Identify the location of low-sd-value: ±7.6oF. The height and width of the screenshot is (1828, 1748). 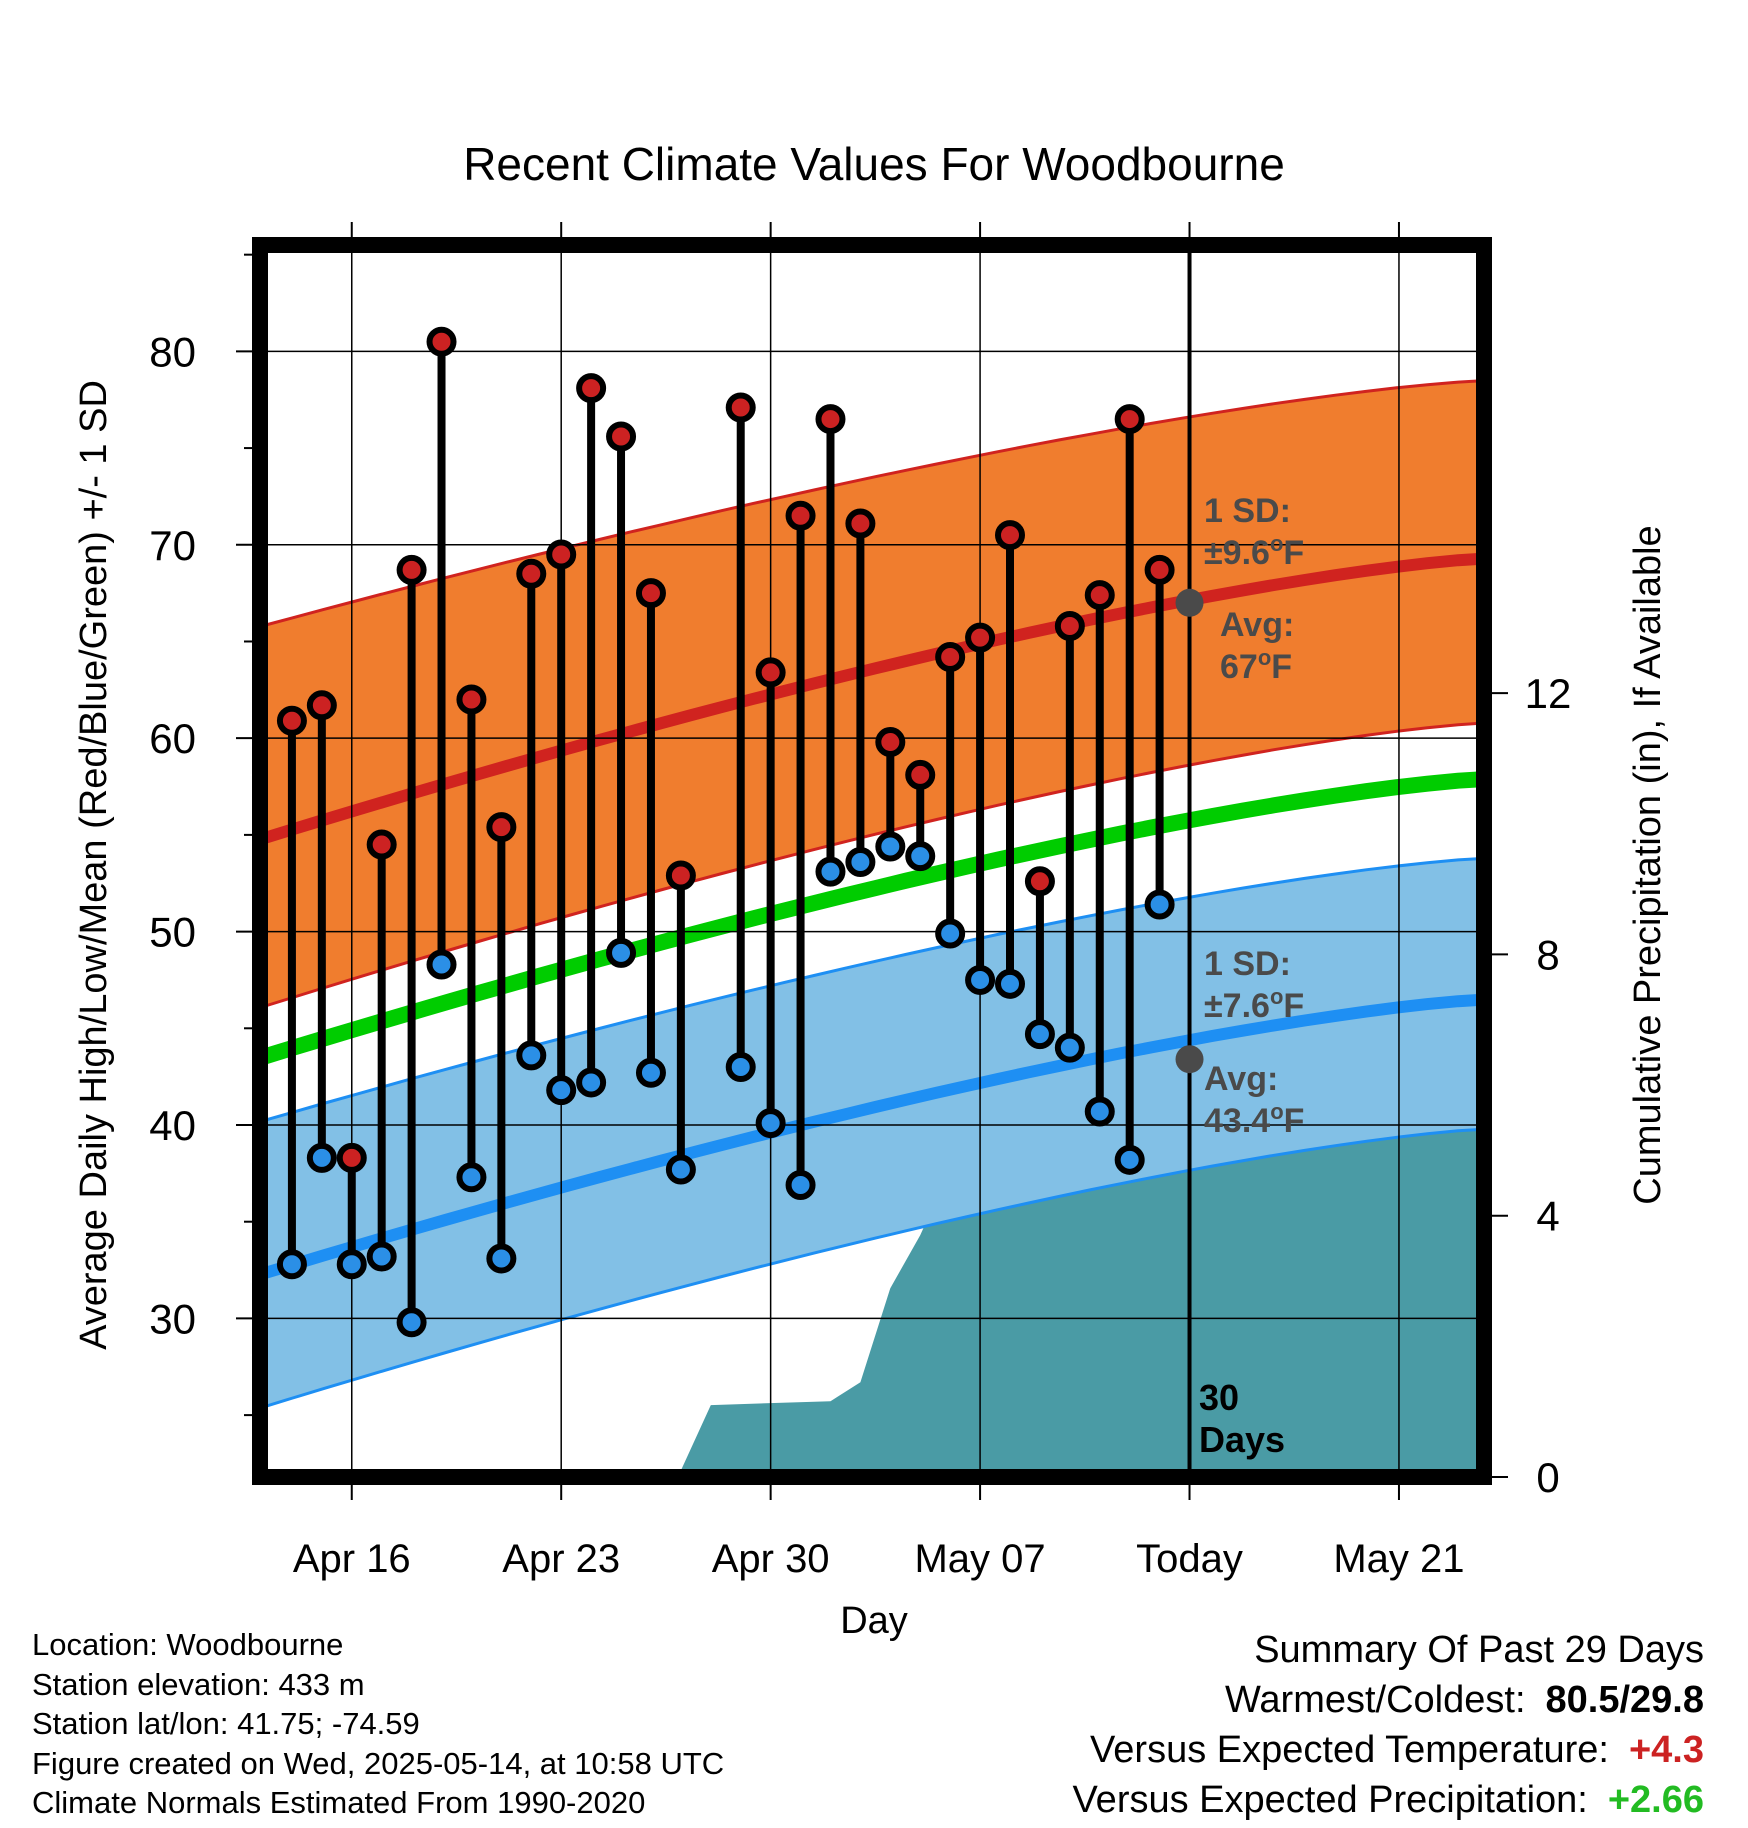
(1254, 1004).